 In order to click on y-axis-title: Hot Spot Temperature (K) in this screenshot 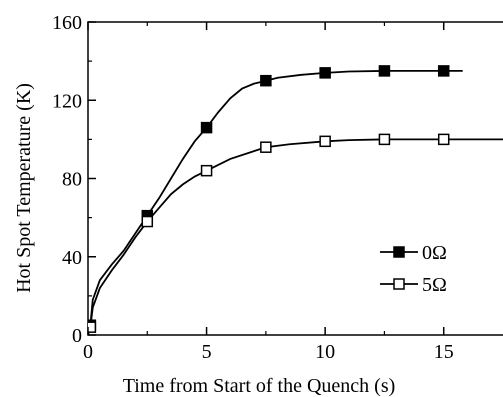, I will do `click(24, 188)`.